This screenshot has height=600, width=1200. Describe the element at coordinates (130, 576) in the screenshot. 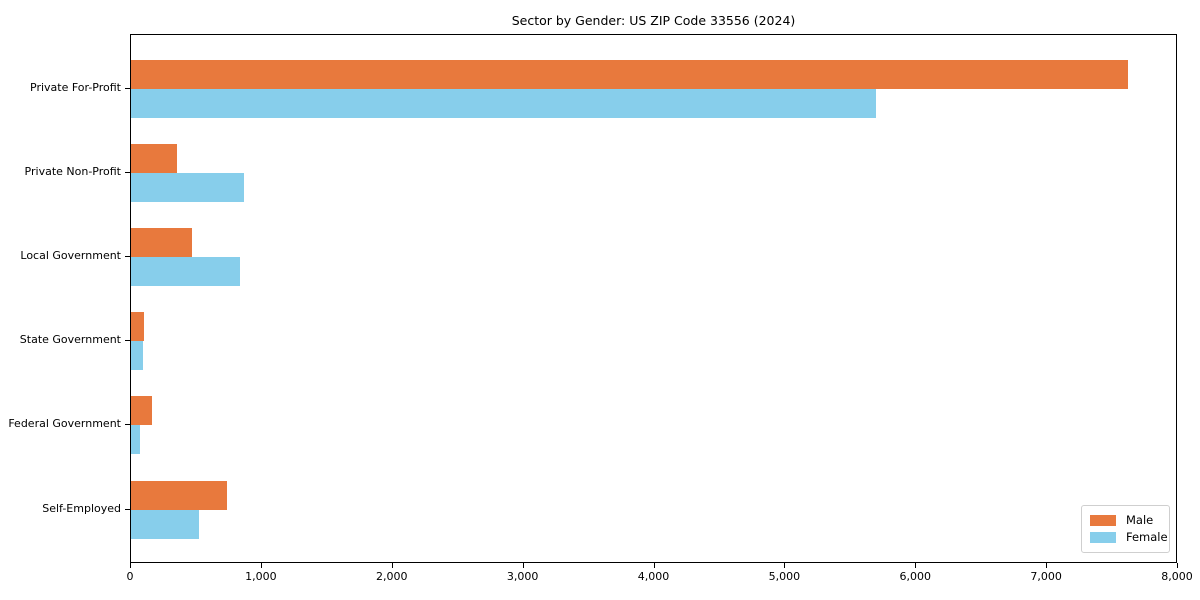

I see `x-axis-tick-label-0: 0` at that location.